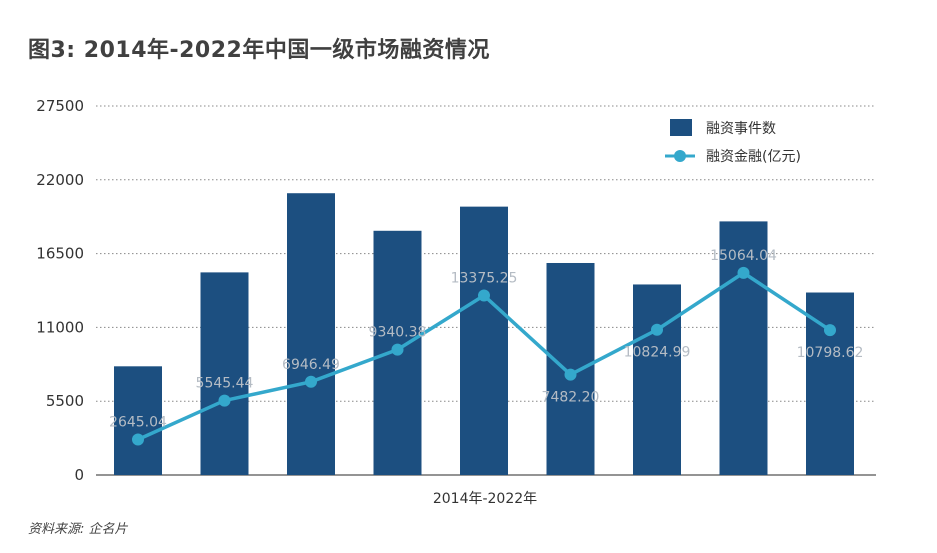 Image resolution: width=937 pixels, height=553 pixels. I want to click on legend-label: 融资事件数, so click(741, 129).